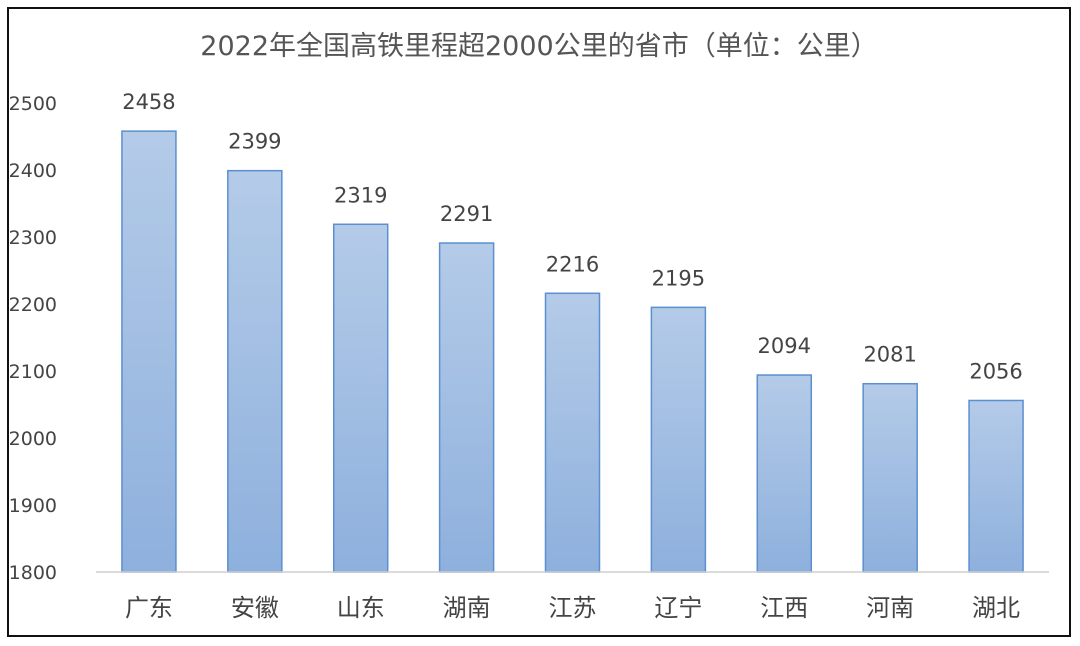  What do you see at coordinates (538, 46) in the screenshot?
I see `chart-title: 2022年全国高铁里程超2000公里的省市（单位：公里）` at bounding box center [538, 46].